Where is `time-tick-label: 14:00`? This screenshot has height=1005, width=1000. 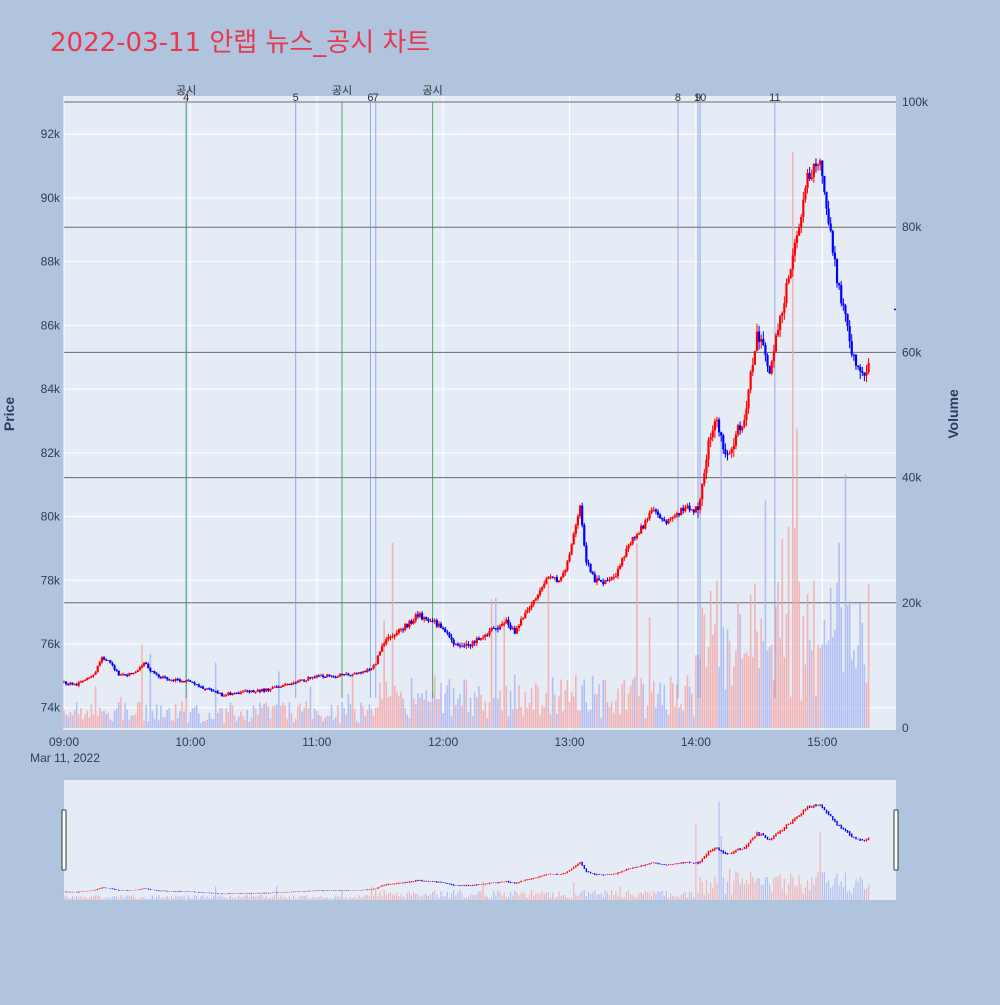
time-tick-label: 14:00 is located at coordinates (696, 742).